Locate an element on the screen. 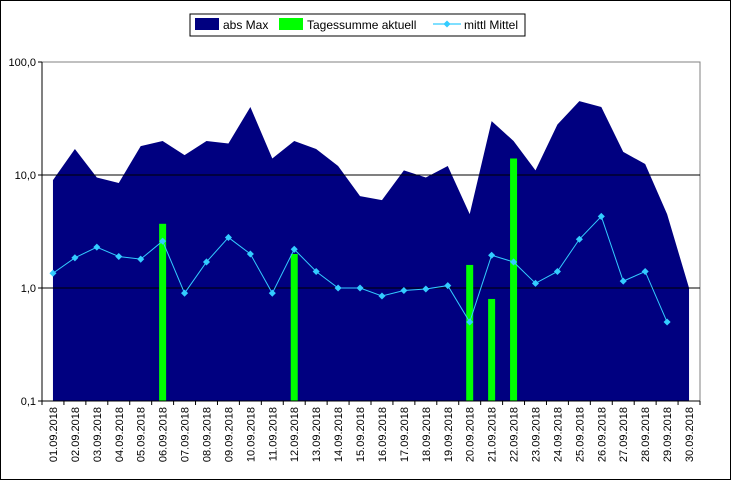  x-tick-label: 29.09.2018 is located at coordinates (668, 434).